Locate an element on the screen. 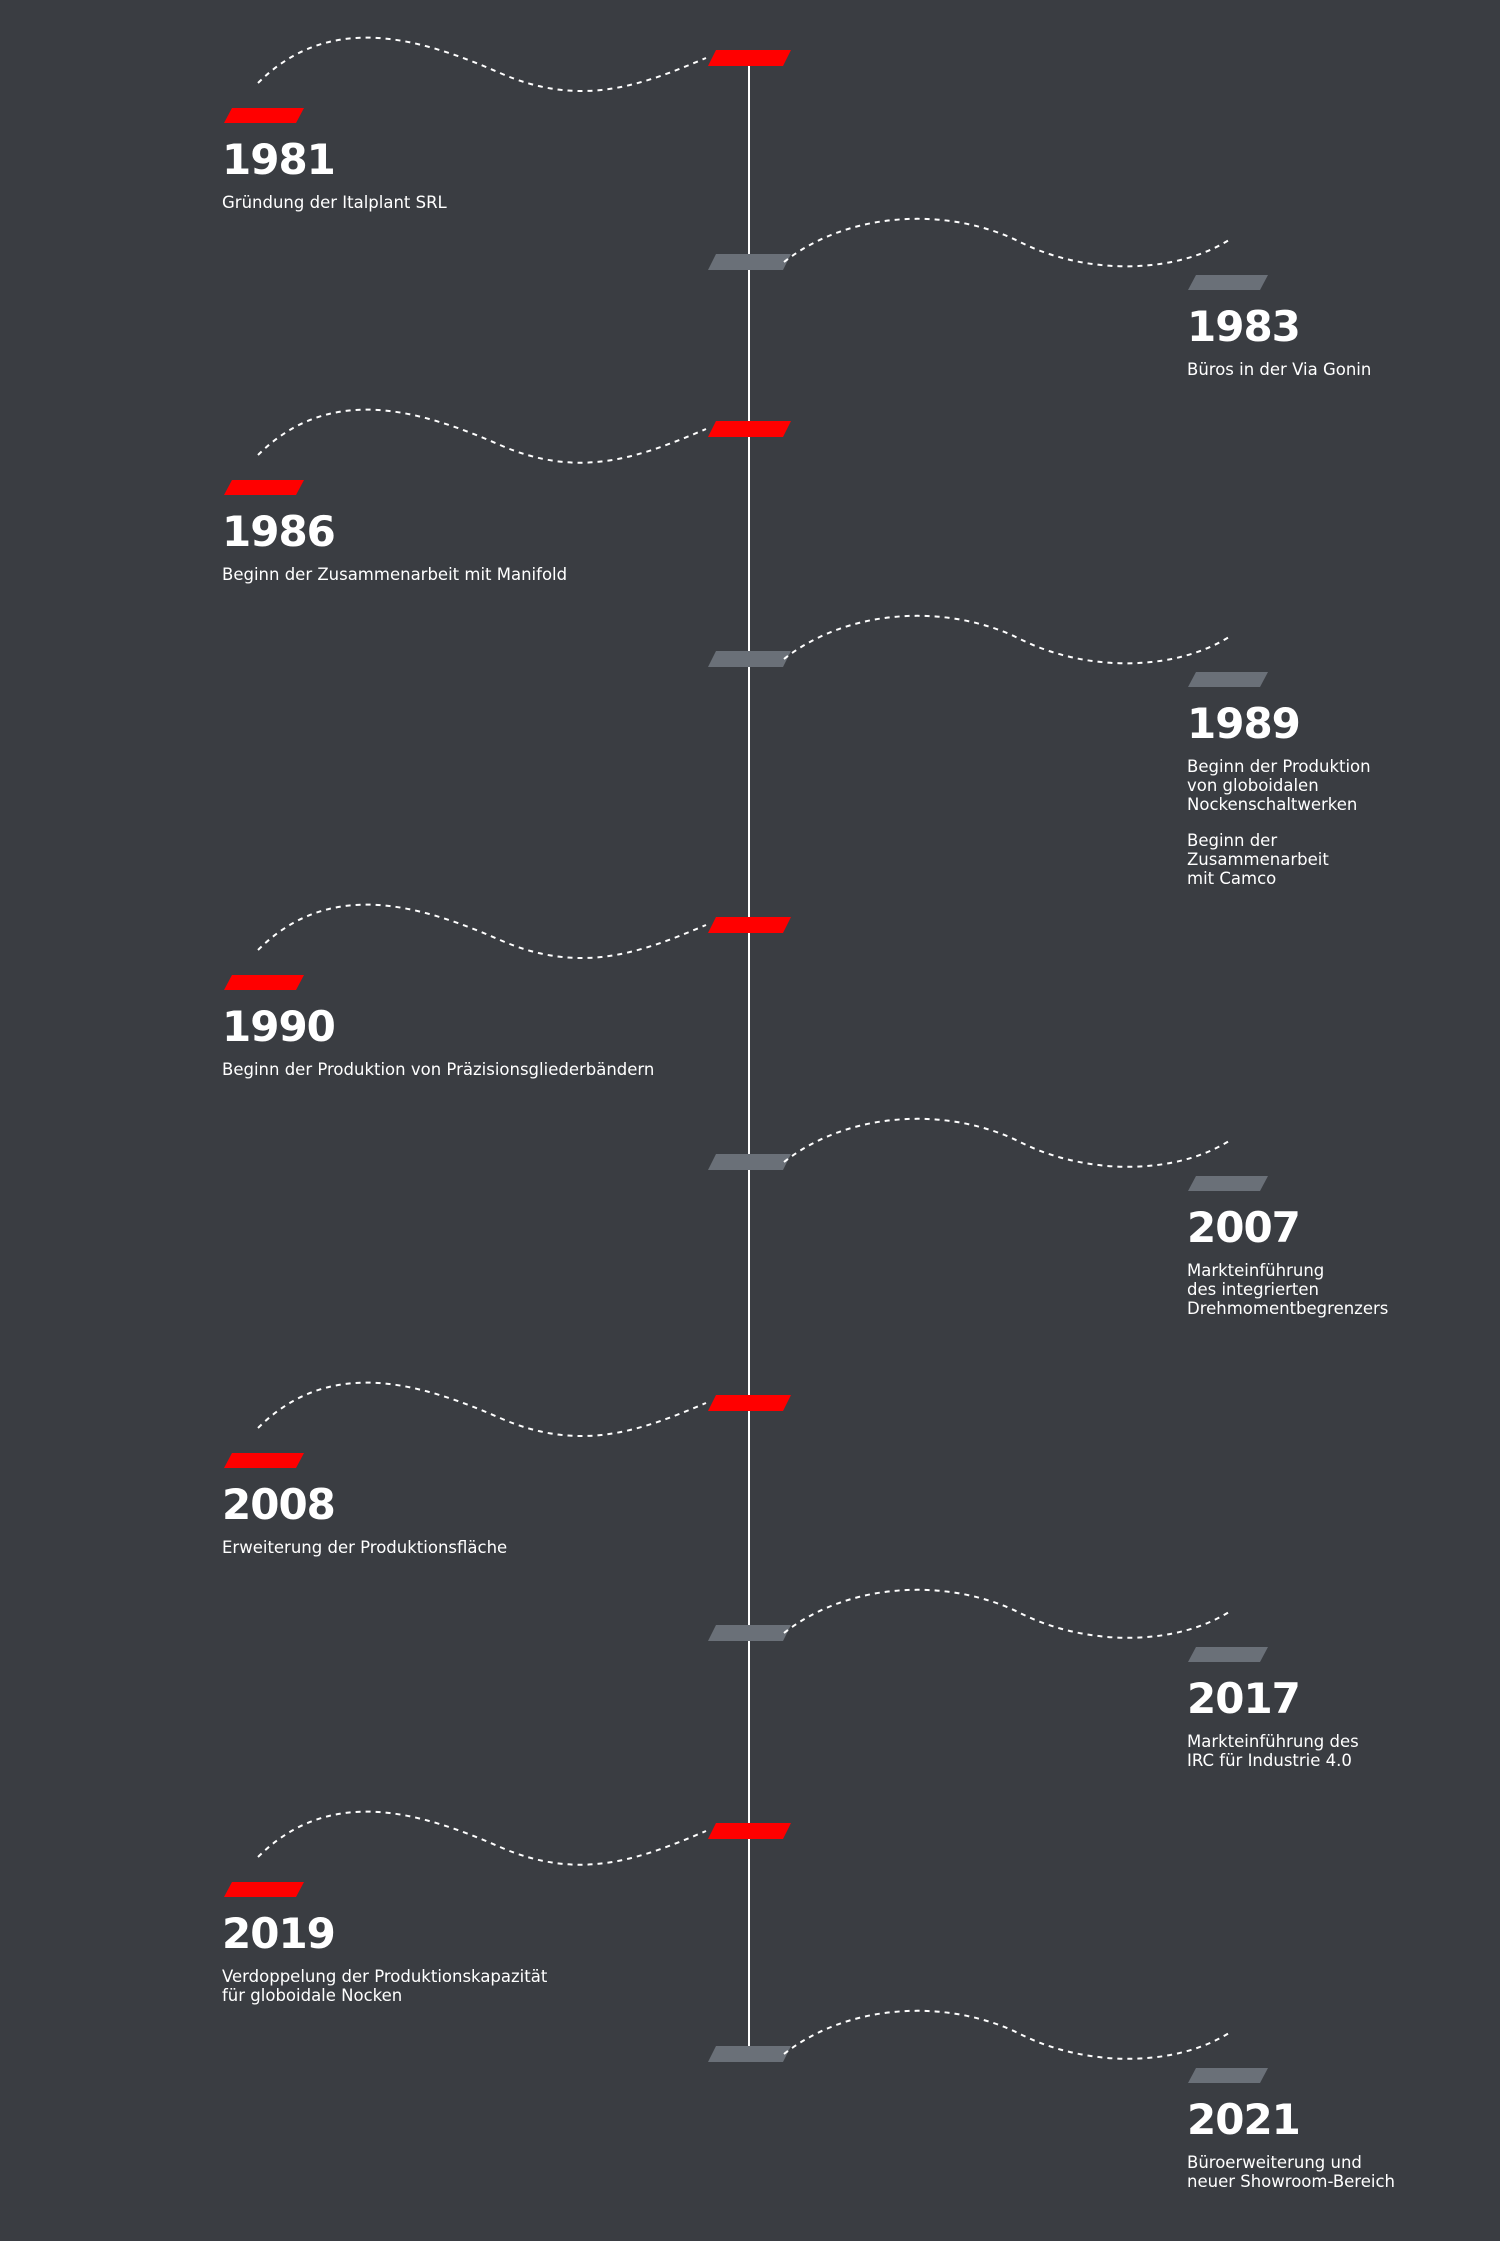  side-marker-1989 is located at coordinates (1228, 679).